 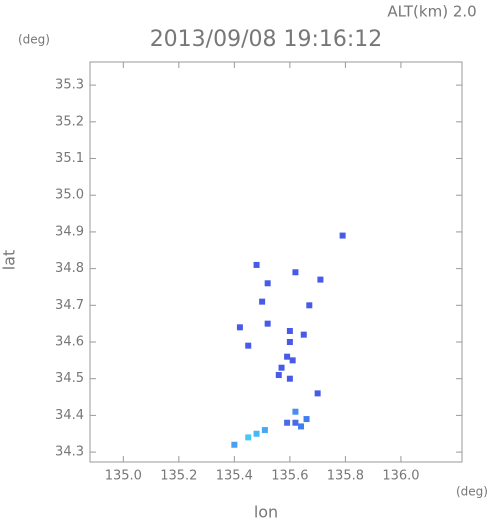 I want to click on y-tick-label: 34.6, so click(x=69, y=342).